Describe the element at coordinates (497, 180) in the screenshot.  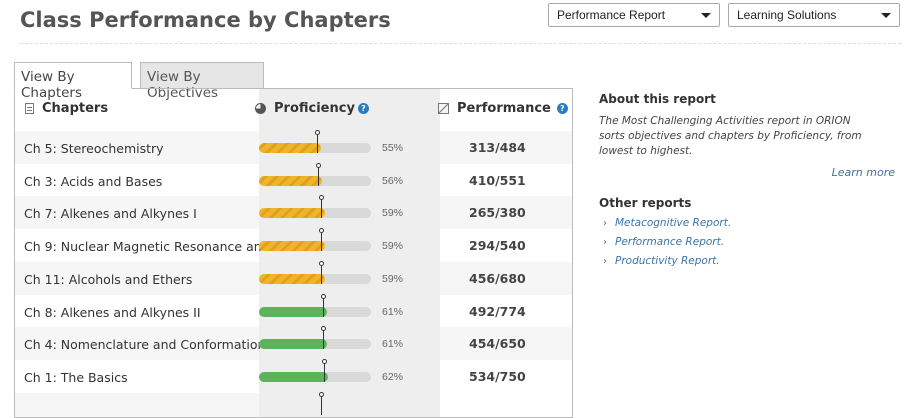
I see `performance-value: 410/551` at that location.